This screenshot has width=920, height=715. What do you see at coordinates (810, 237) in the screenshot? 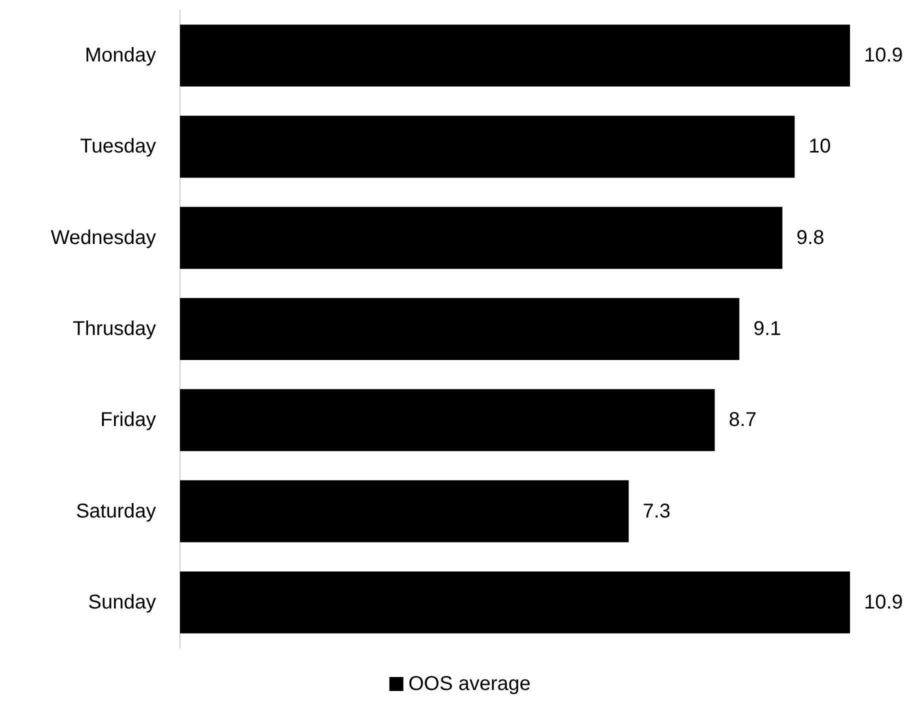
I see `data-label: 9.8` at bounding box center [810, 237].